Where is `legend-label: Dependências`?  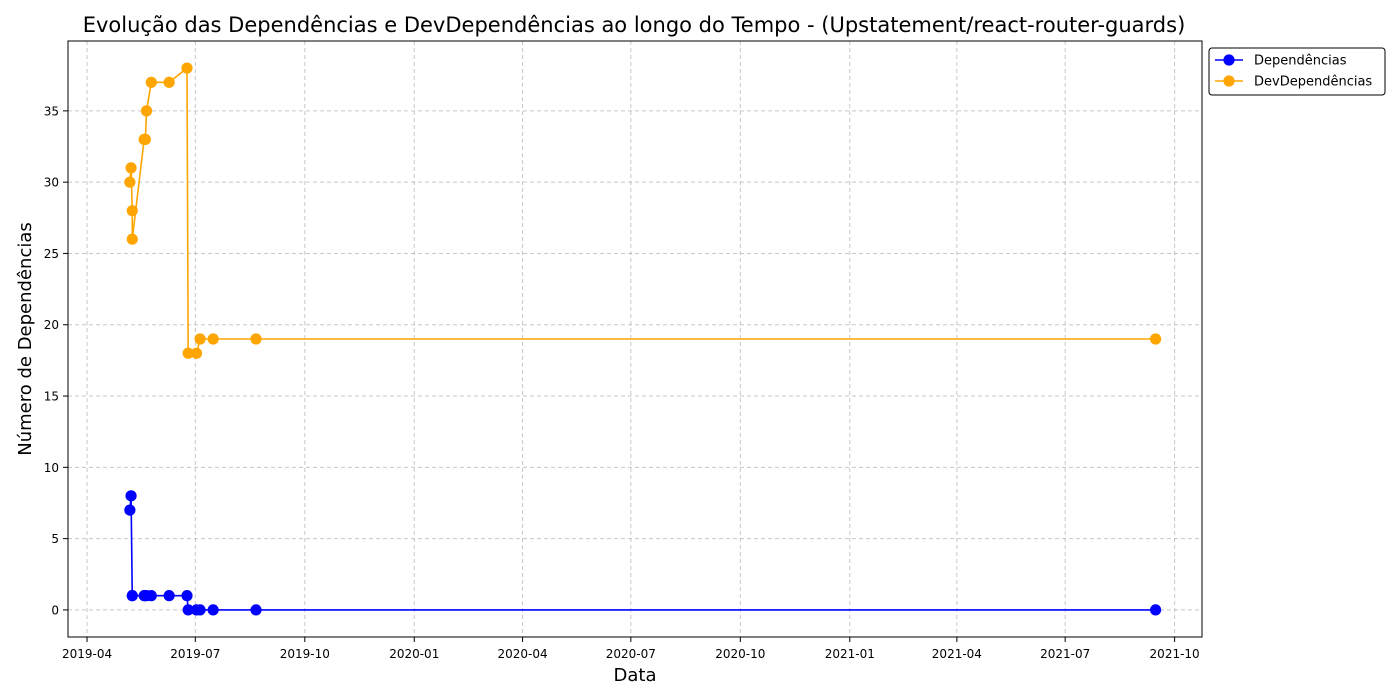
legend-label: Dependências is located at coordinates (1300, 61).